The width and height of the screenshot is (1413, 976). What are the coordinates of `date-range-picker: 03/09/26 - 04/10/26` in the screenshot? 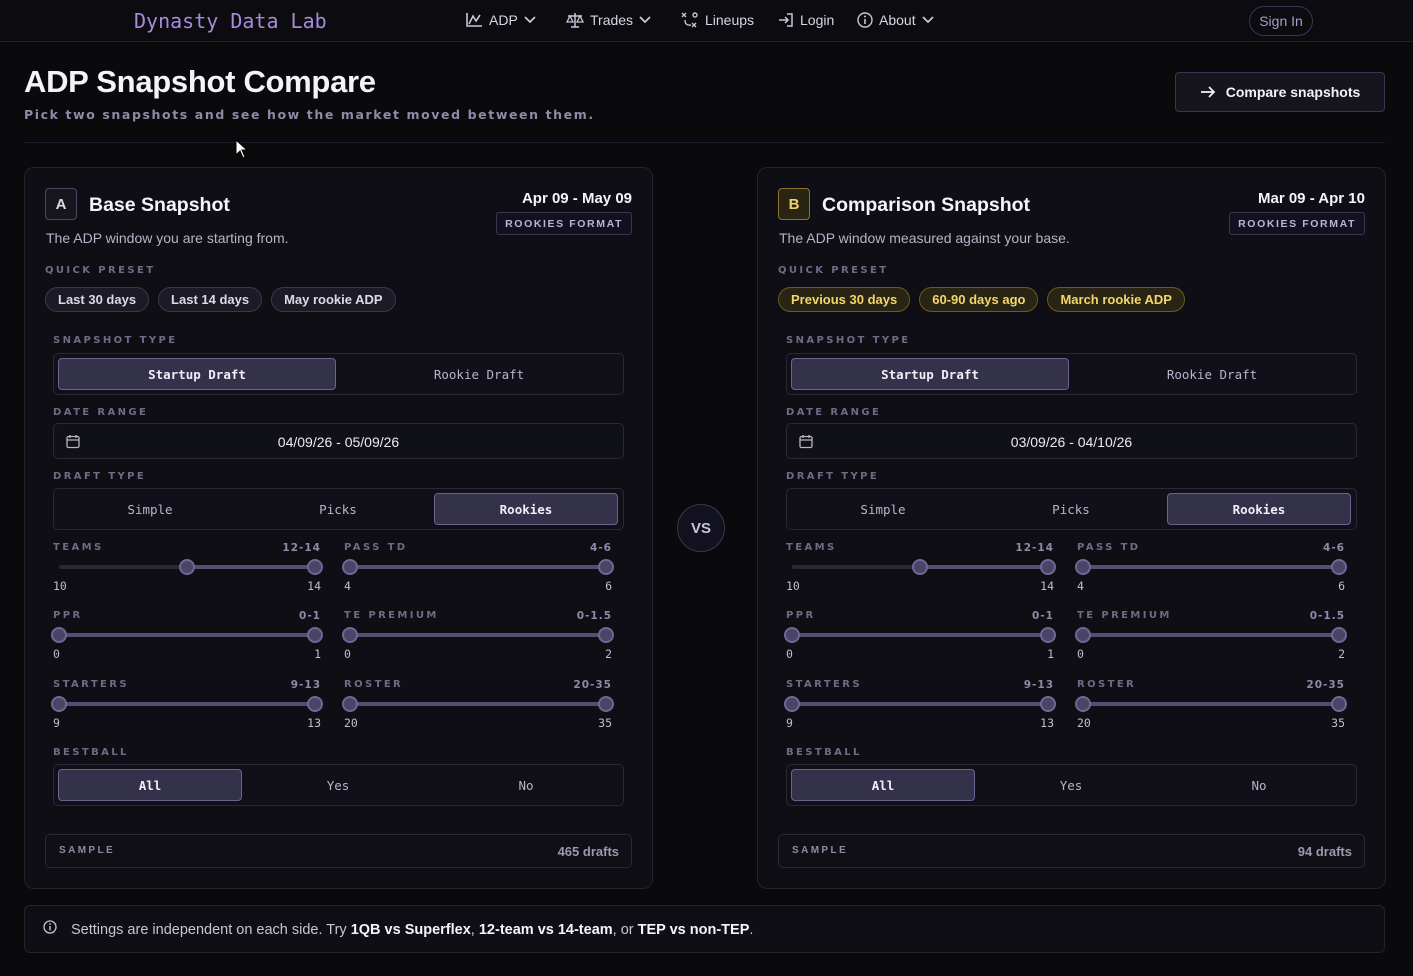 It's located at (1071, 441).